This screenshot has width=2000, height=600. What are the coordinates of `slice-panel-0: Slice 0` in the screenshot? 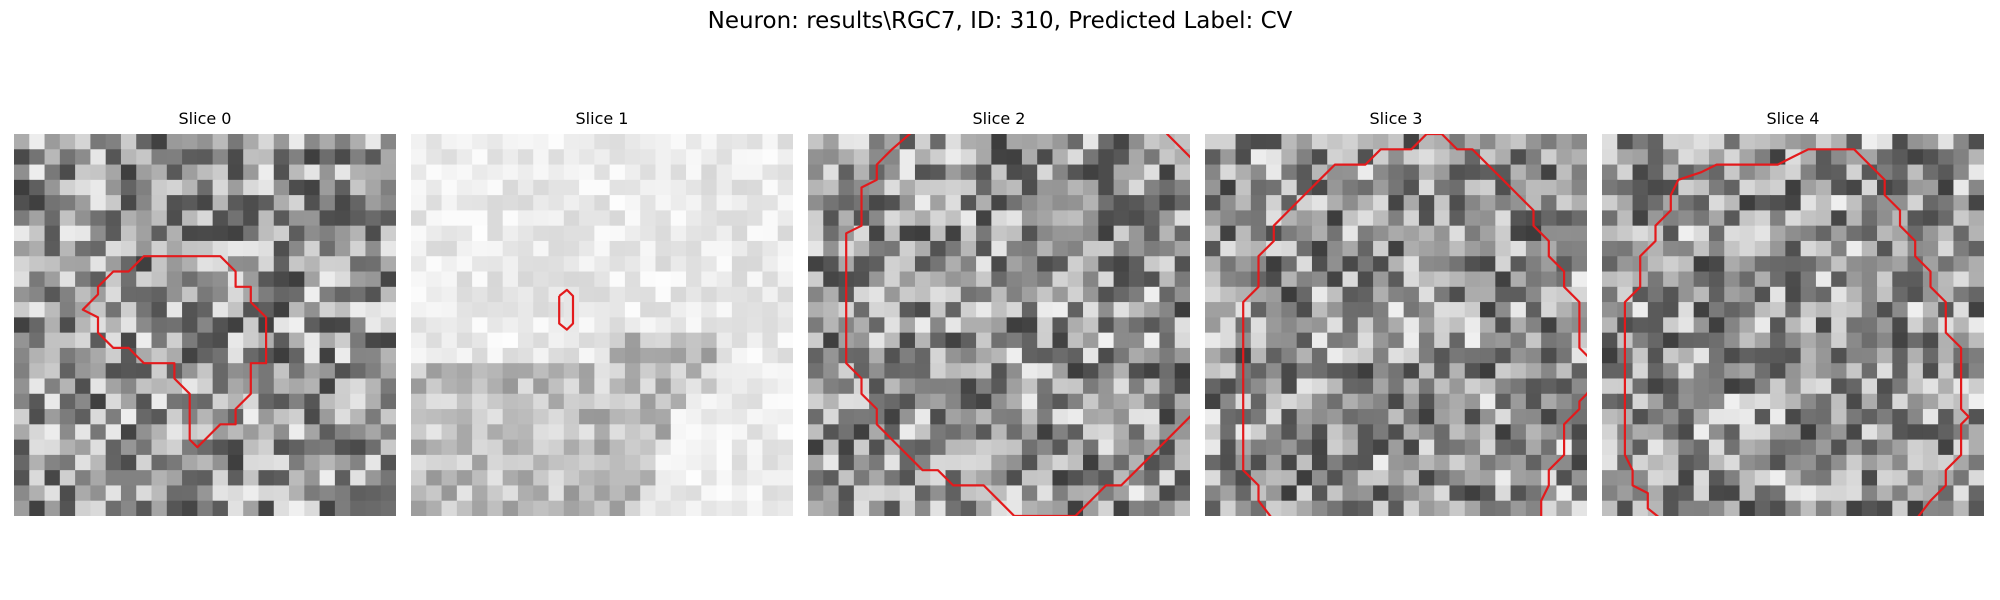 It's located at (205, 312).